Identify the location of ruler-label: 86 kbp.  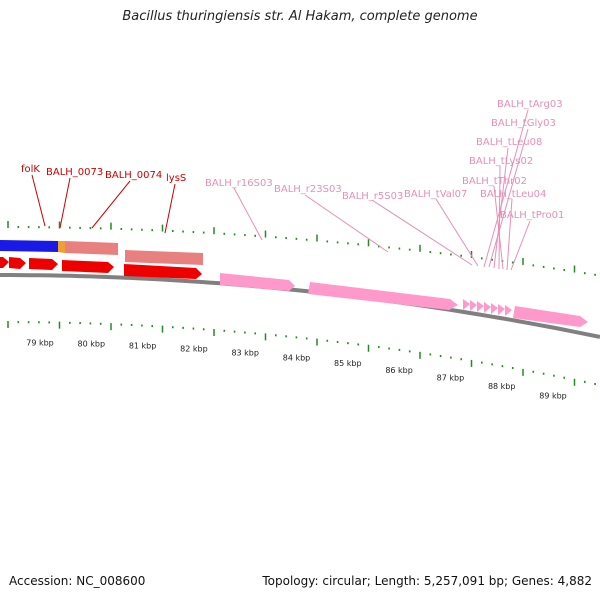
(399, 370).